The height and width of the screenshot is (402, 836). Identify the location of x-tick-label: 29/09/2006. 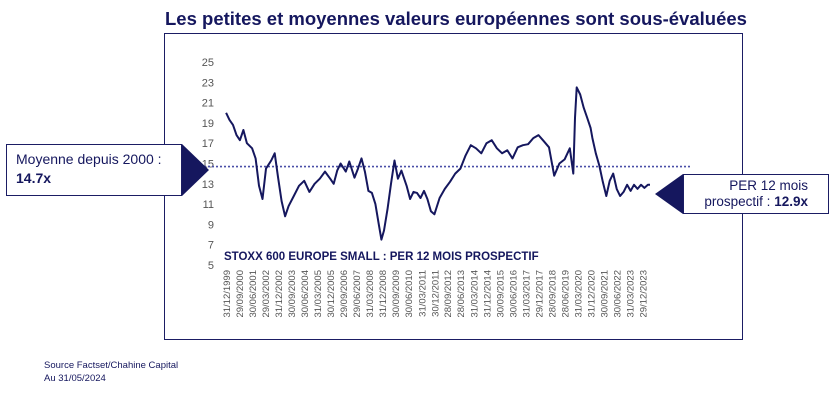
(344, 294).